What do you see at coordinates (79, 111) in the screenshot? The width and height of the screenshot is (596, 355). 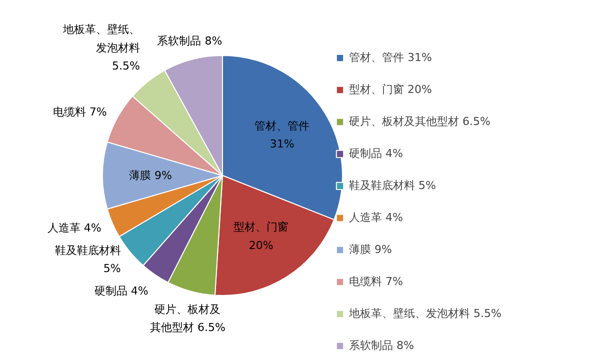 I see `data-label: 电缆料 7%` at bounding box center [79, 111].